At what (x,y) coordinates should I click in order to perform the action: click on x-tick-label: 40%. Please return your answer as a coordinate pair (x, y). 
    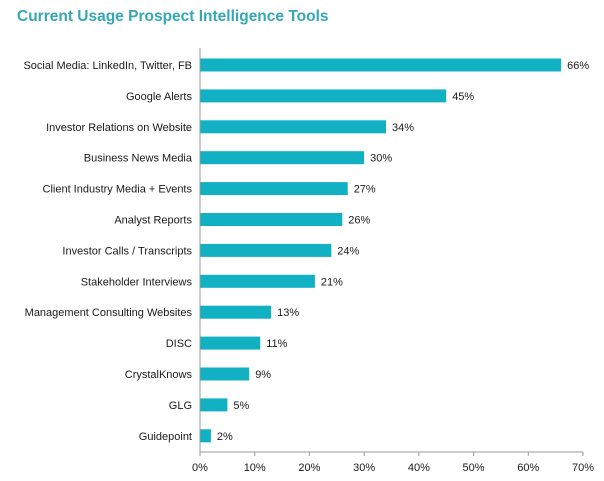
    Looking at the image, I should click on (419, 468).